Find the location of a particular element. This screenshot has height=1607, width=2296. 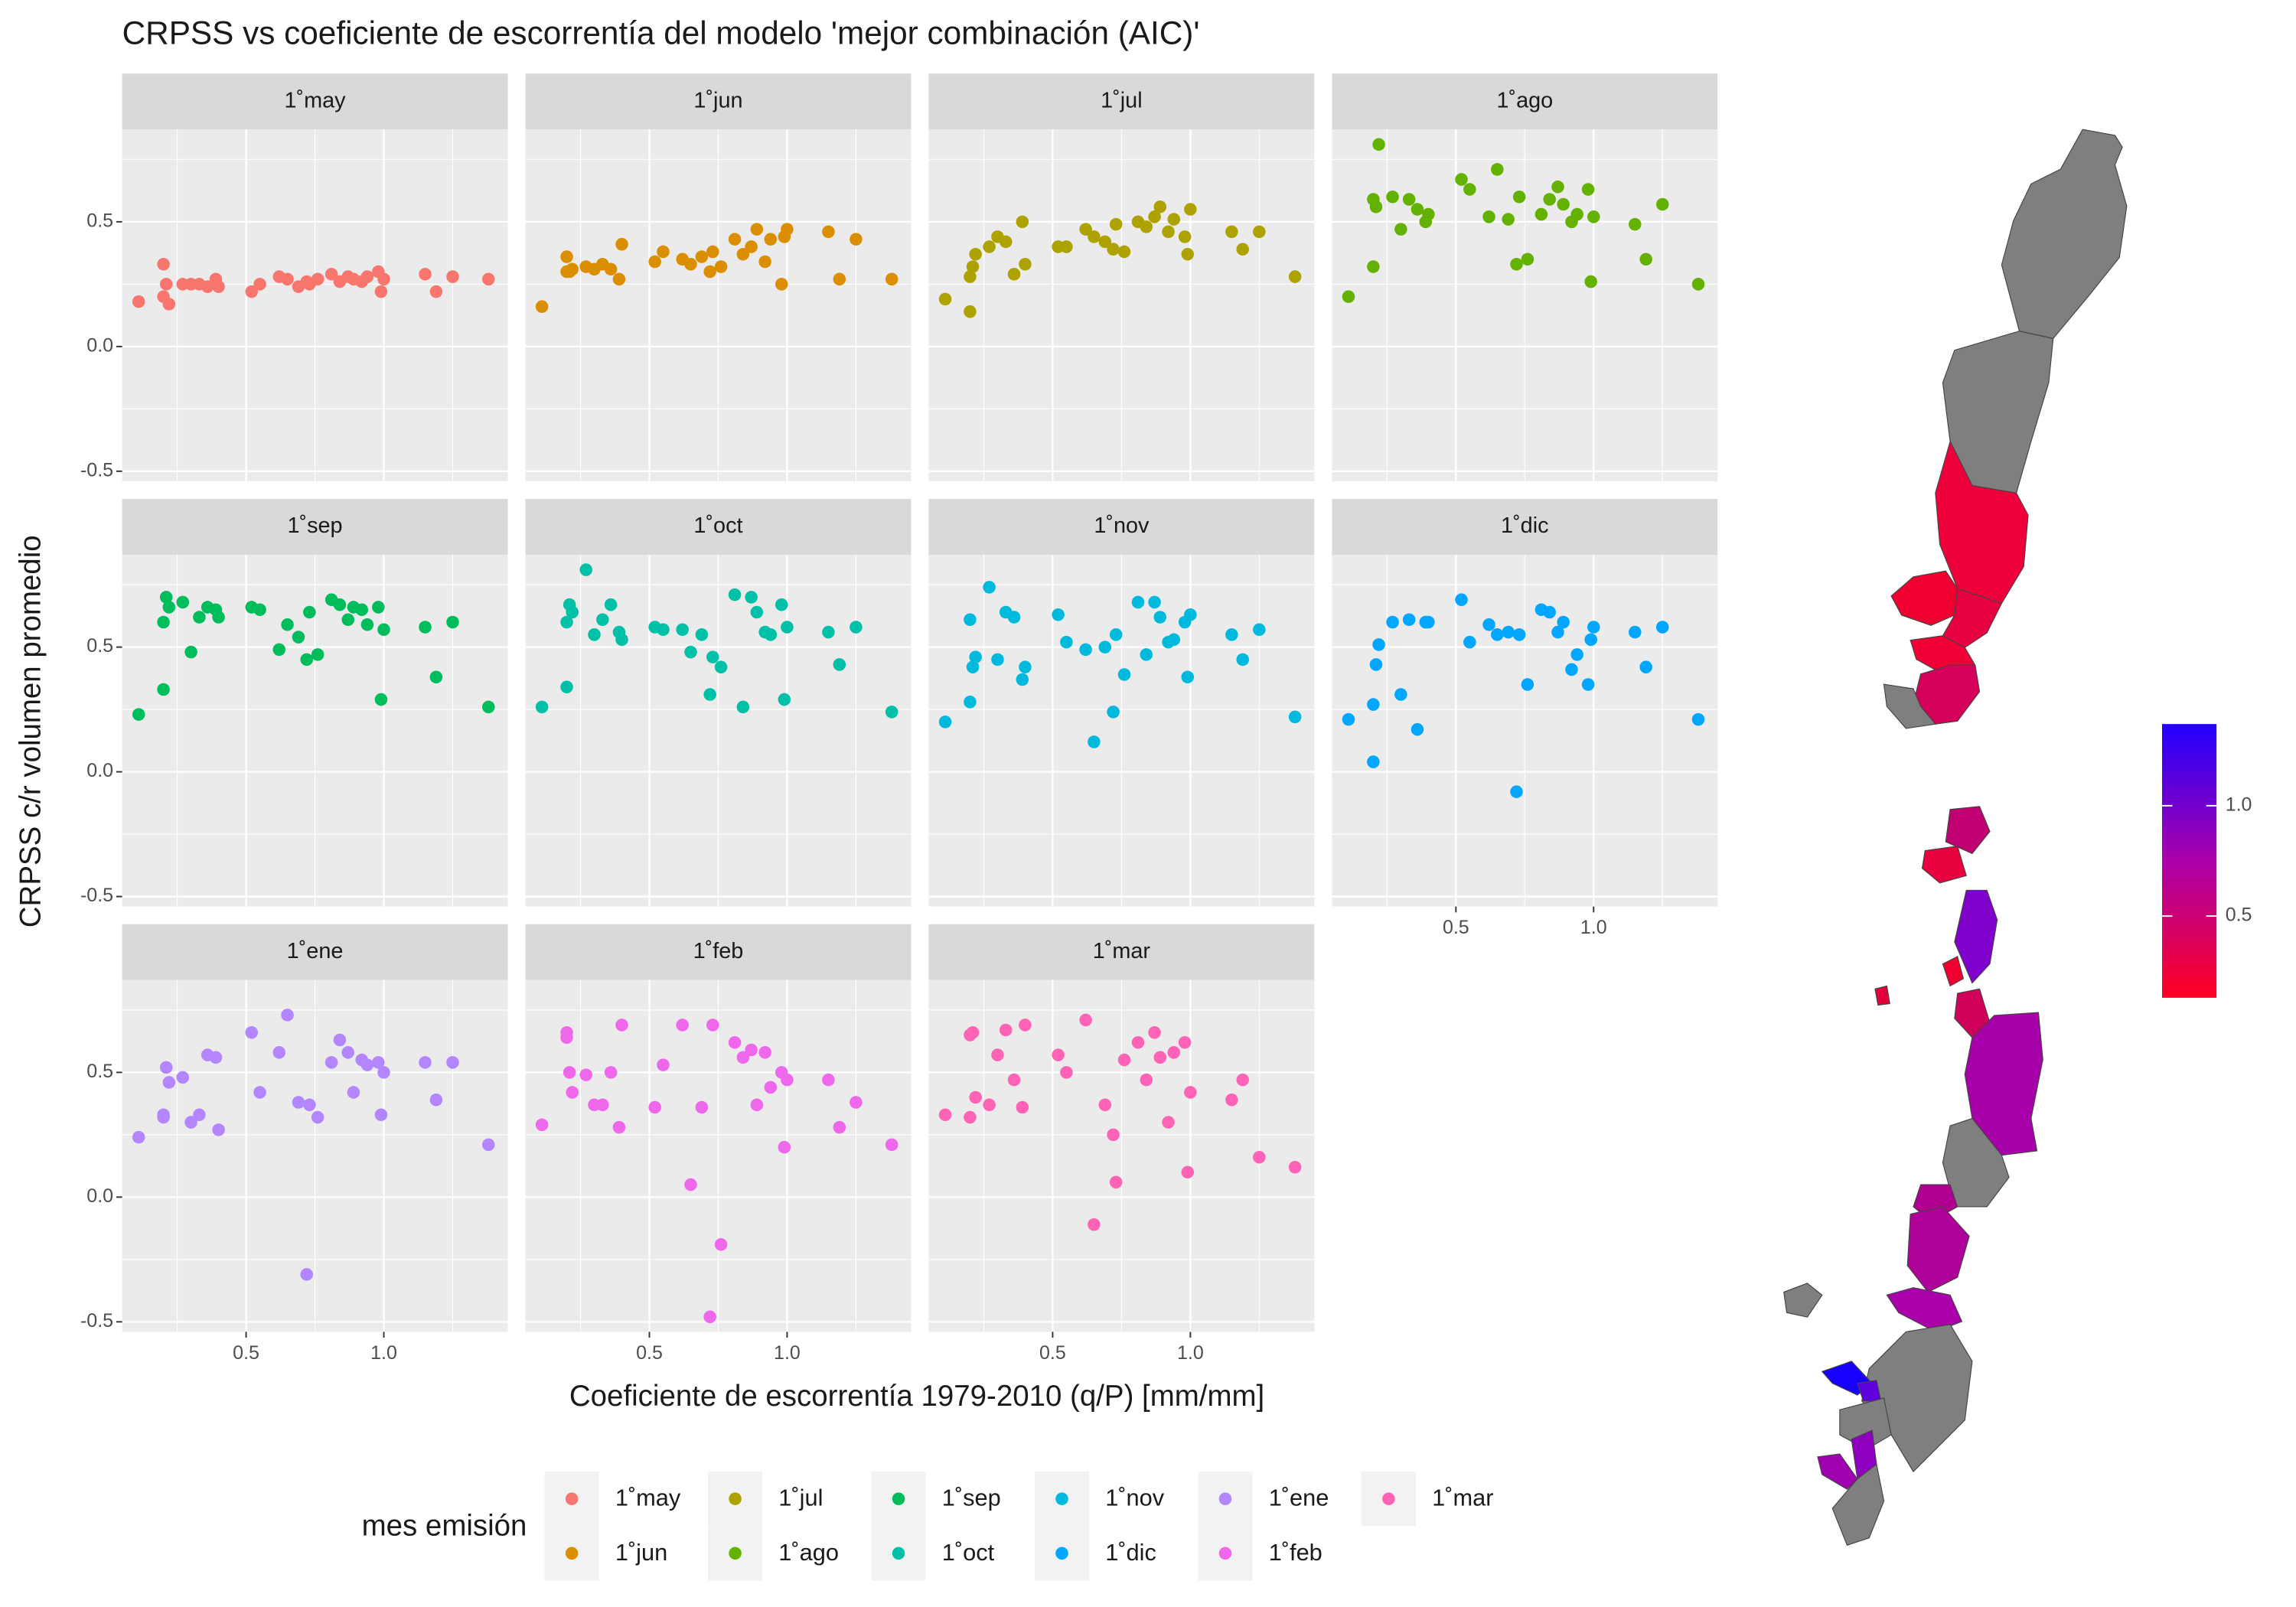

y-tick-label: 0.5 is located at coordinates (99, 220).